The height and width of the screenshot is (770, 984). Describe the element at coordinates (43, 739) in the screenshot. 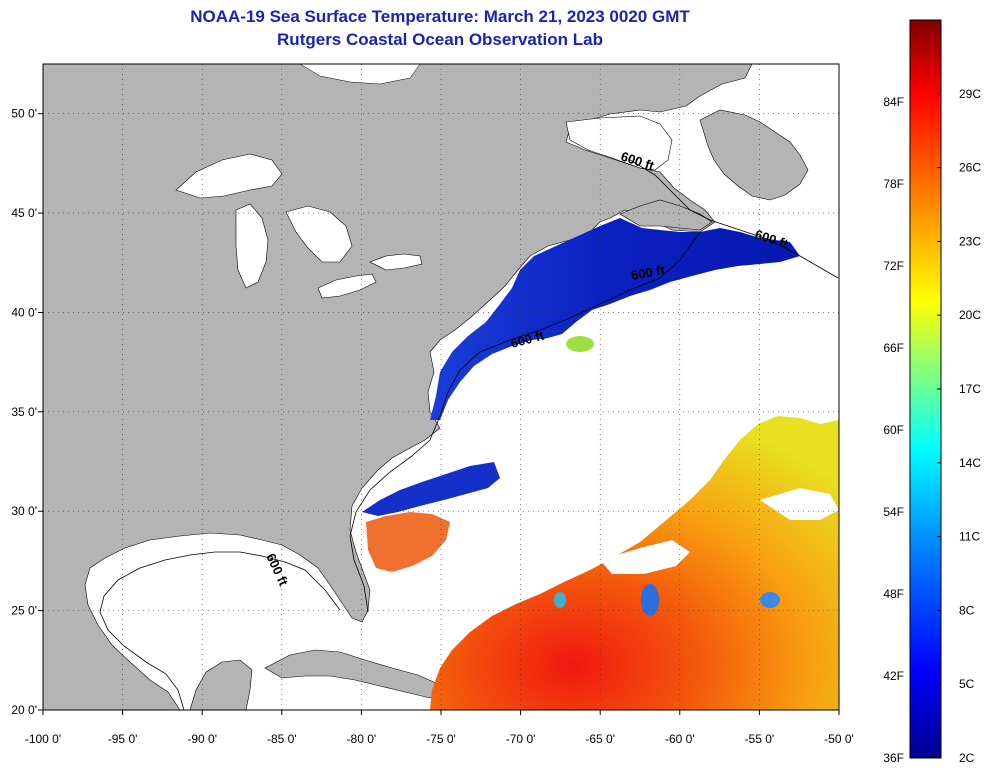

I see `longitude-label: -100 0'` at that location.